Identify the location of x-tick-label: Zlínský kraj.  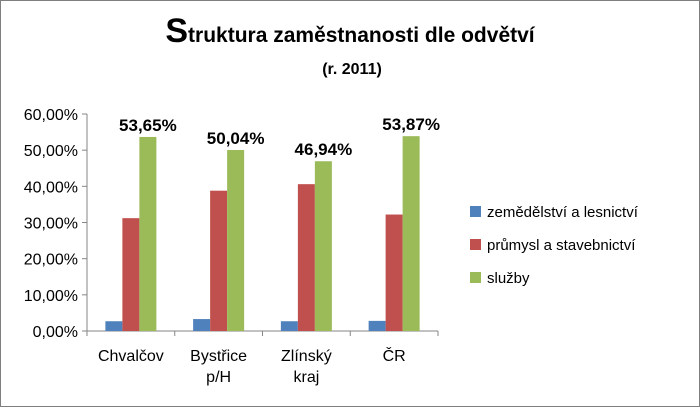
(306, 367).